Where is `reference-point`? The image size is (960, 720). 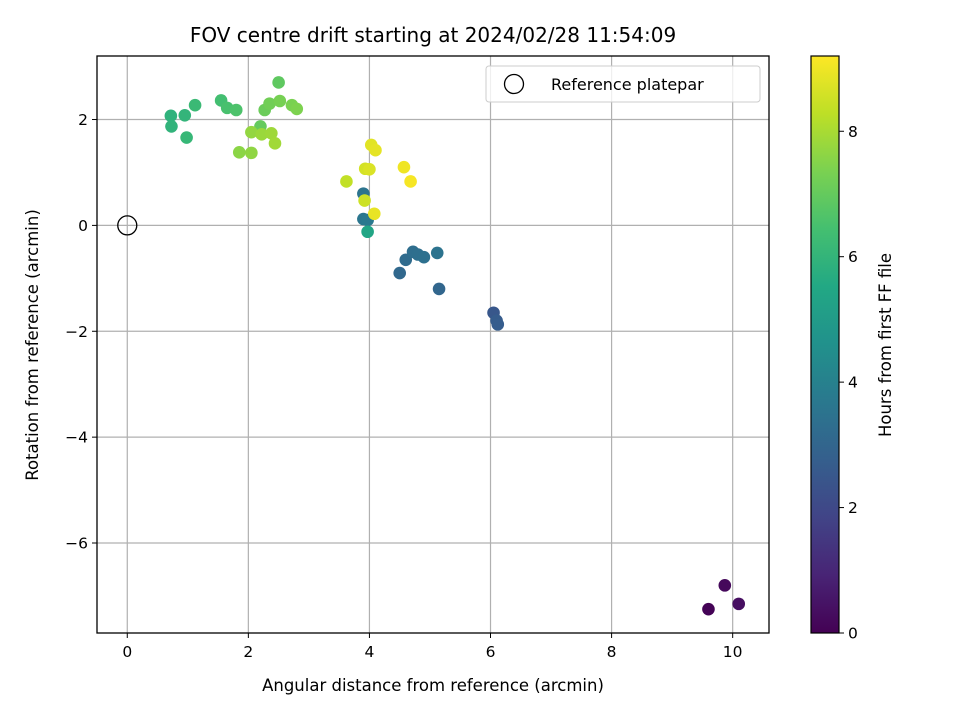 reference-point is located at coordinates (127, 225).